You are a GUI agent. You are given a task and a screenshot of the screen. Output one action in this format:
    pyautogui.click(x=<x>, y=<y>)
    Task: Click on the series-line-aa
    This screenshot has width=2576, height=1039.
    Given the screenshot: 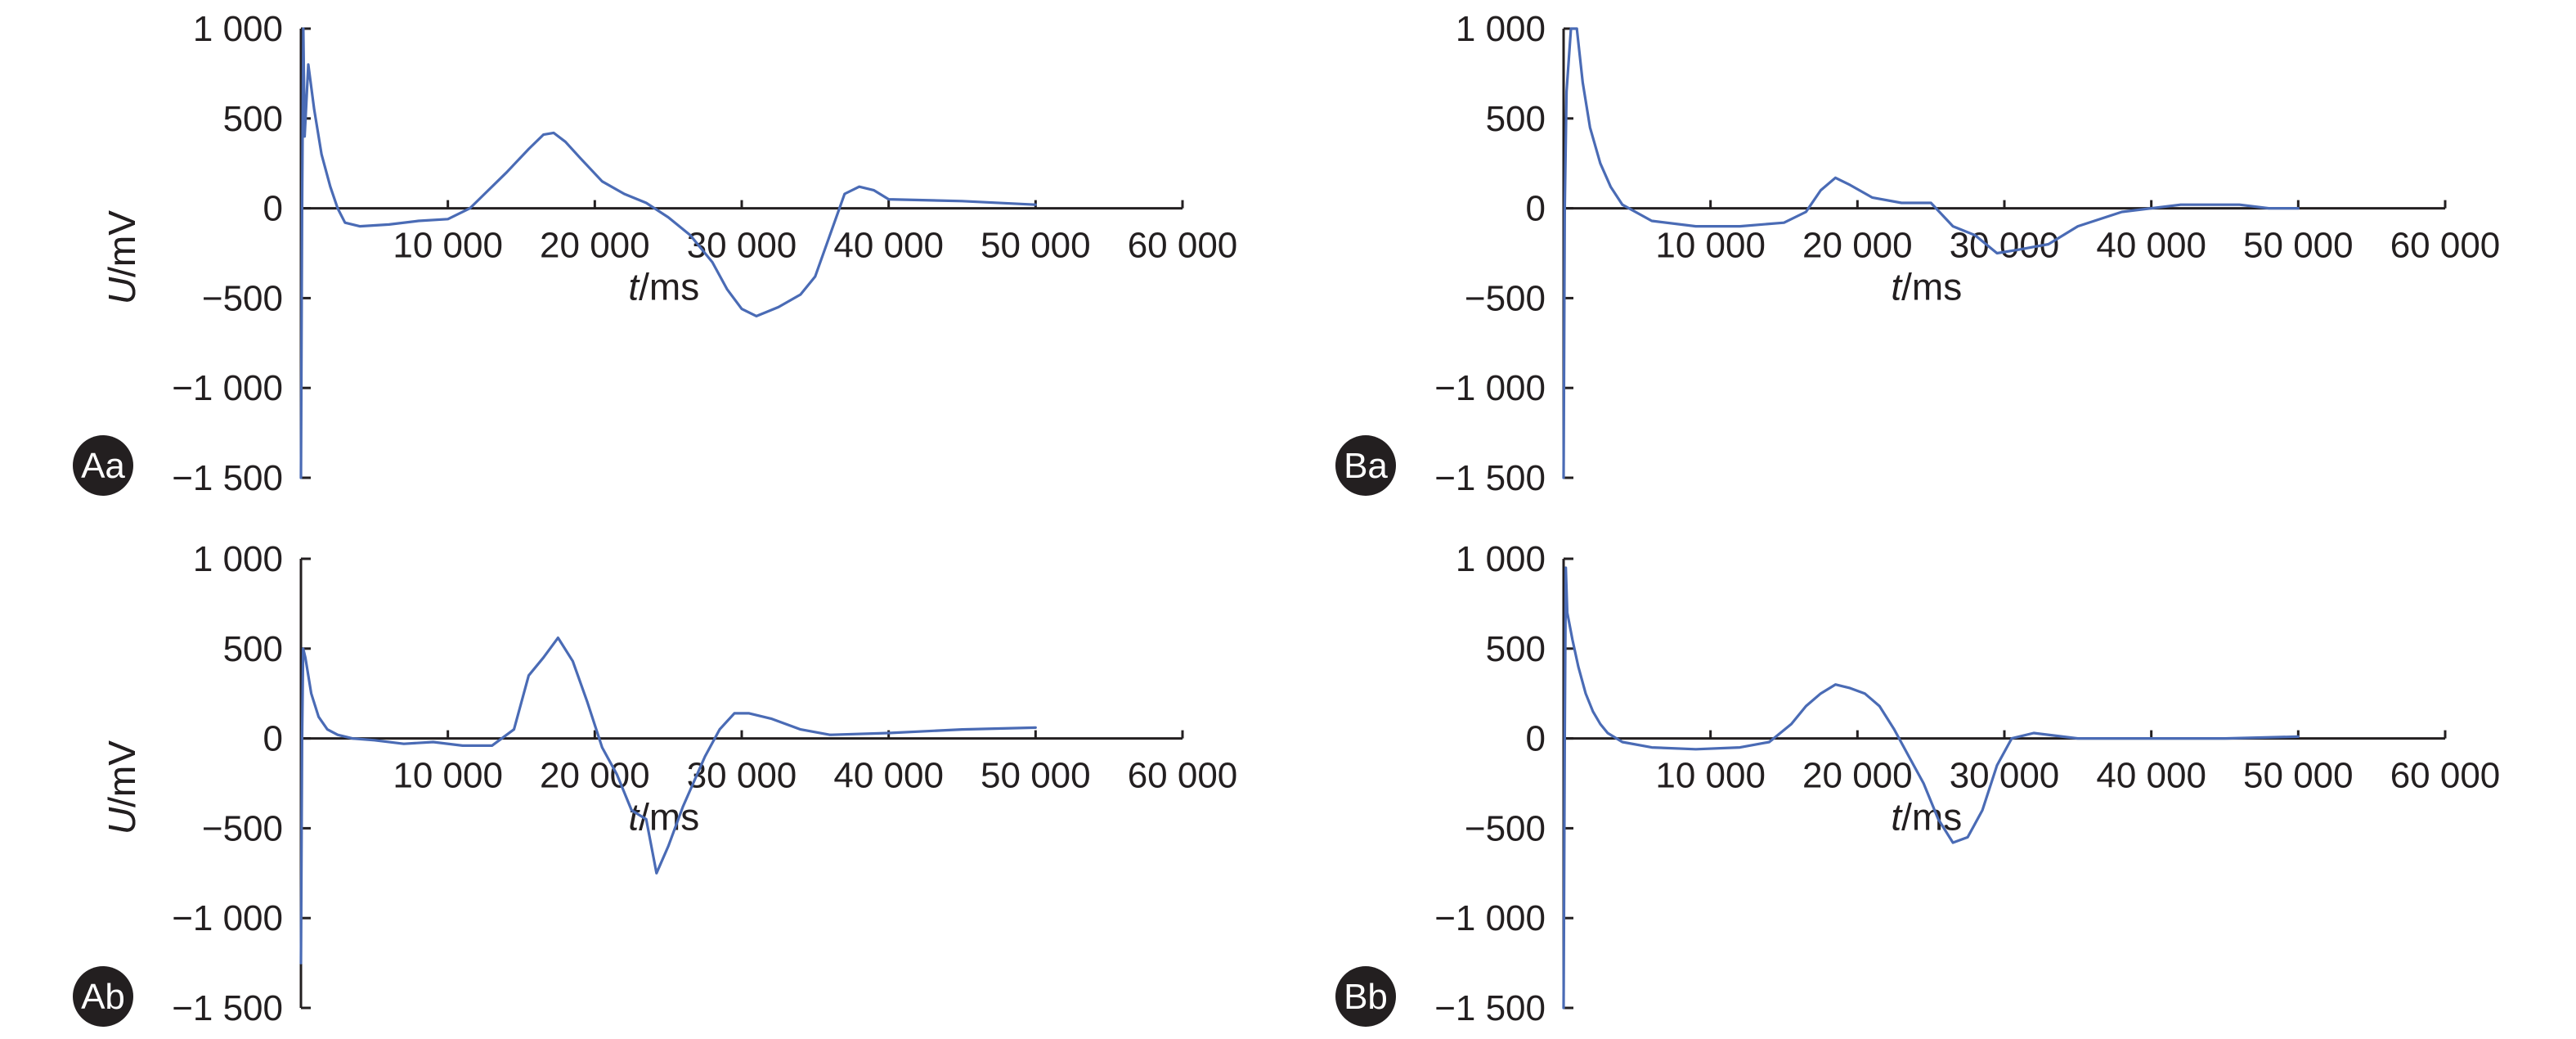 What is the action you would take?
    pyautogui.click(x=668, y=253)
    